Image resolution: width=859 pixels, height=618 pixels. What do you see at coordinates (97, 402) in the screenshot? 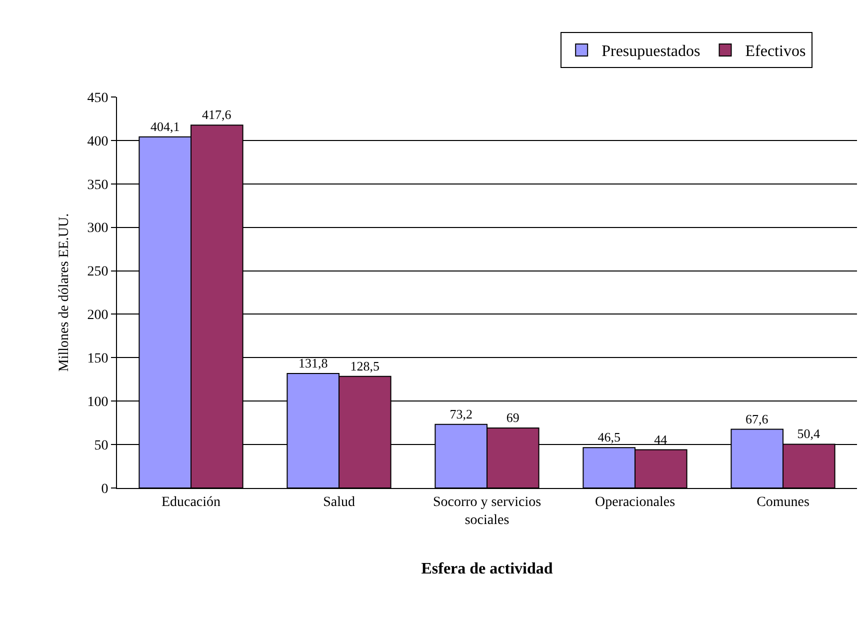
I see `y-tick-label: 100` at bounding box center [97, 402].